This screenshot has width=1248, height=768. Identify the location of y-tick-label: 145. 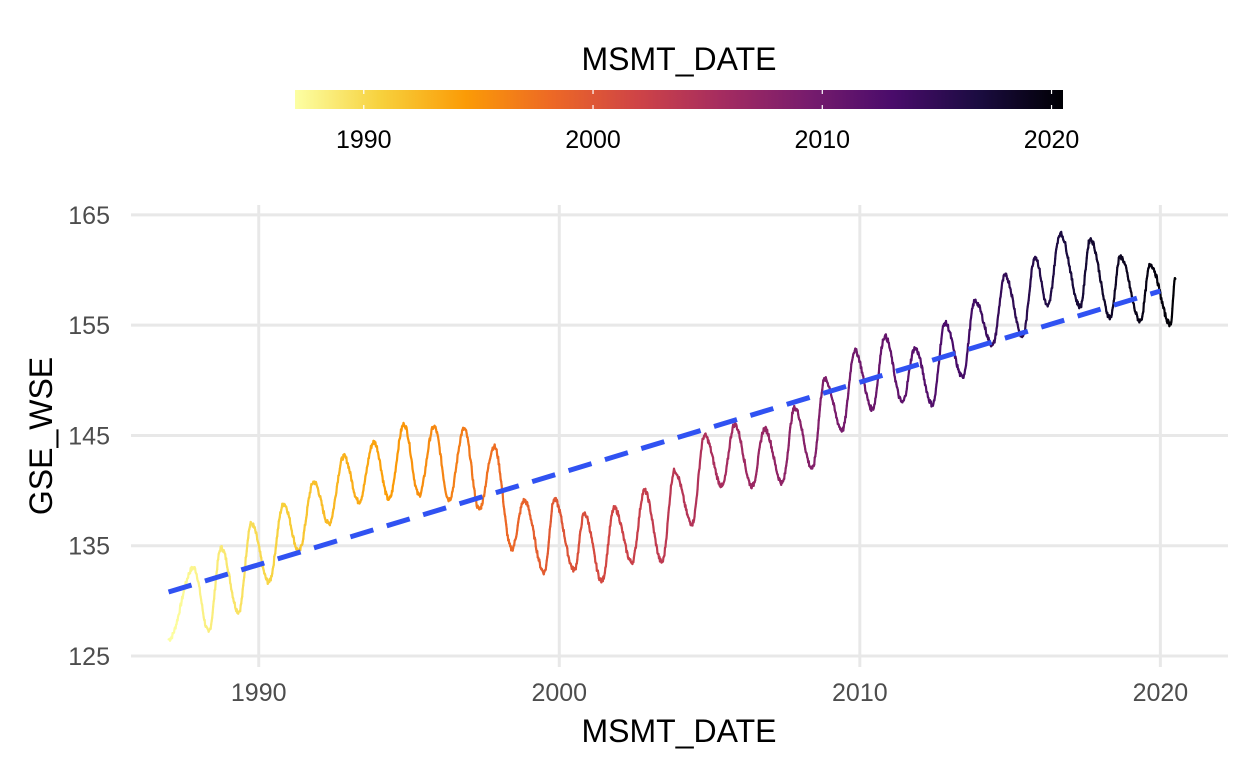
(89, 436).